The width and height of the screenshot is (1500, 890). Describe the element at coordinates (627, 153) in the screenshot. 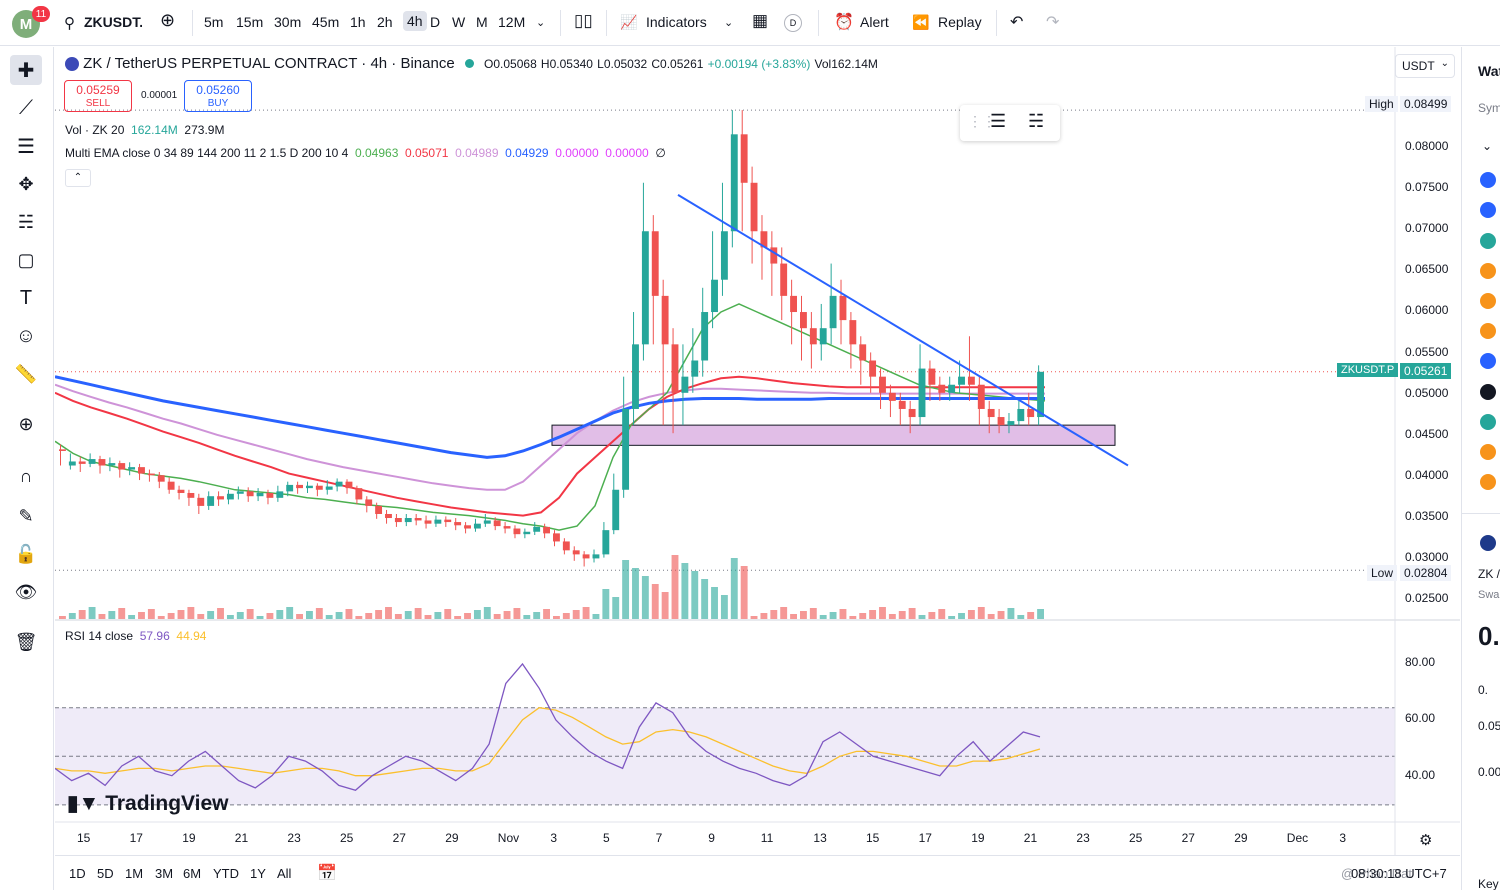

I see `ema-value-6: 0.00000` at that location.